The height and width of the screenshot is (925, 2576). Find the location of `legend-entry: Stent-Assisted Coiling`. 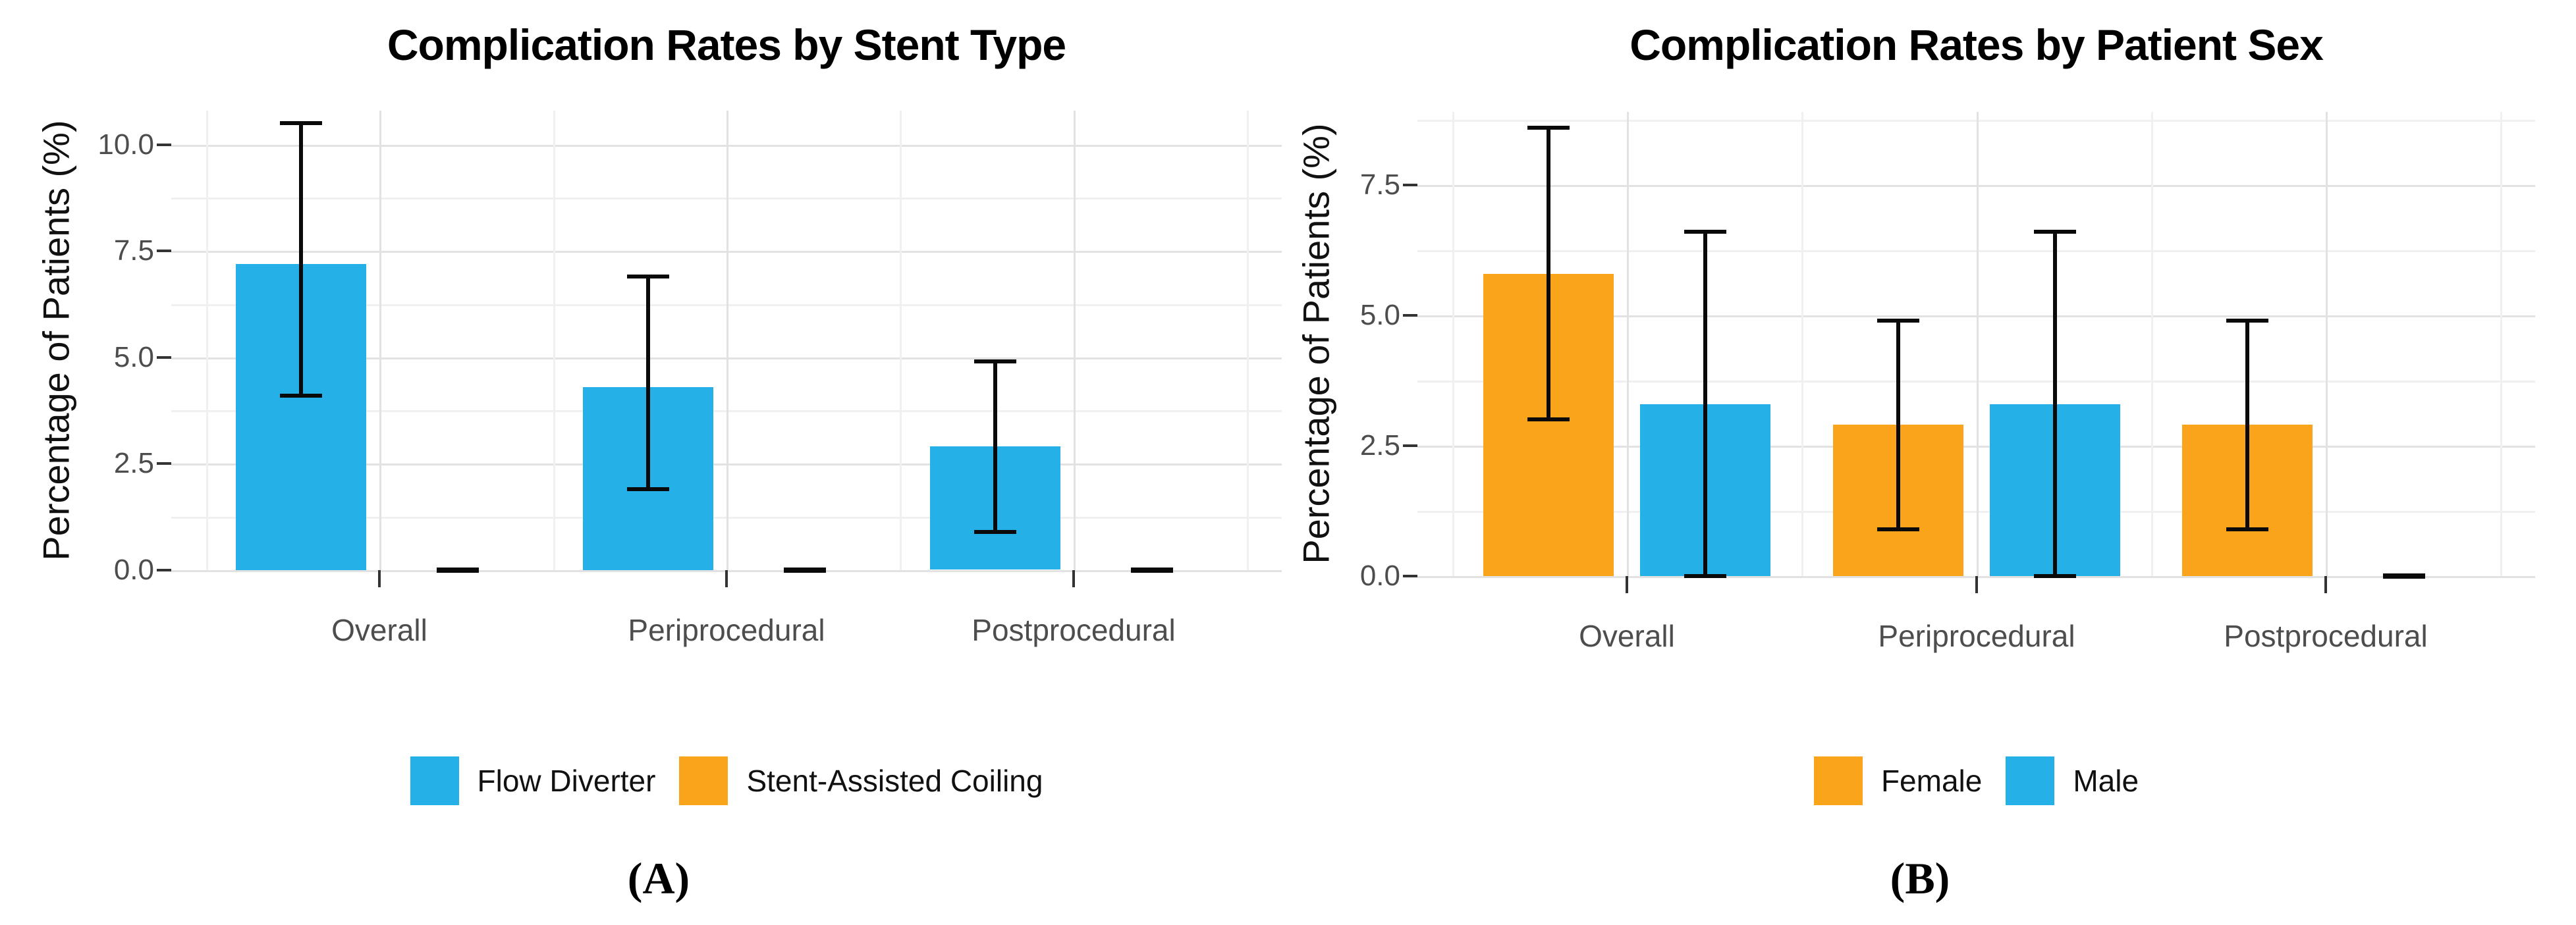

legend-entry: Stent-Assisted Coiling is located at coordinates (861, 780).